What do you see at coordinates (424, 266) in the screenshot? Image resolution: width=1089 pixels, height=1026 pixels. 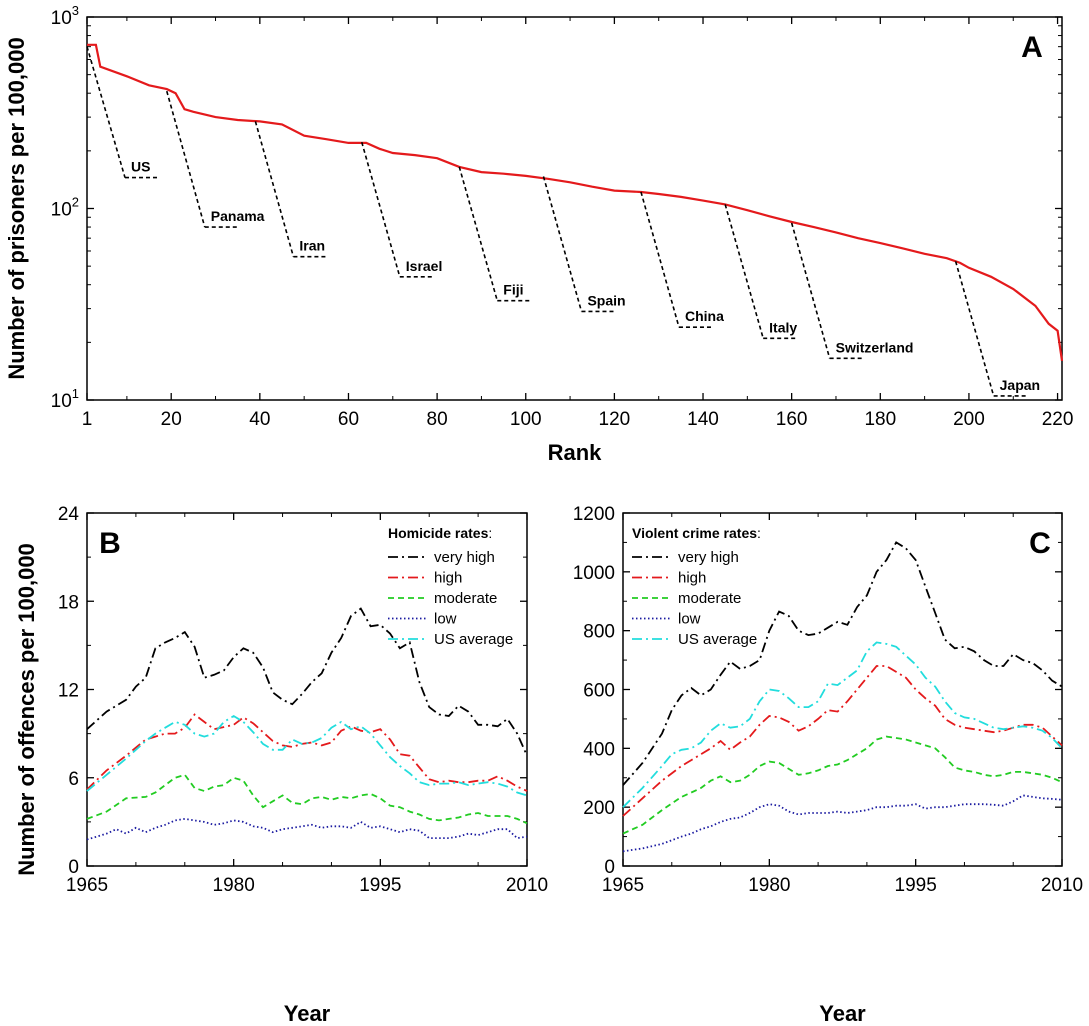 I see `annotation-label: Israel` at bounding box center [424, 266].